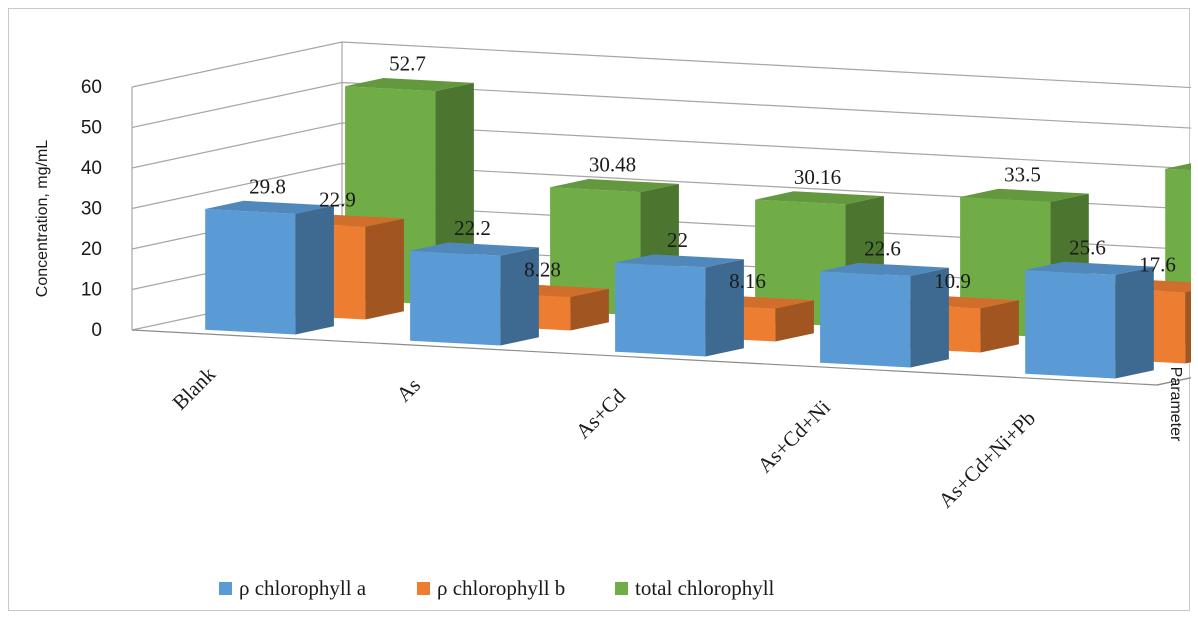 This screenshot has width=1198, height=619. What do you see at coordinates (303, 588) in the screenshot?
I see `legend-label: ρ chlorophyll a` at bounding box center [303, 588].